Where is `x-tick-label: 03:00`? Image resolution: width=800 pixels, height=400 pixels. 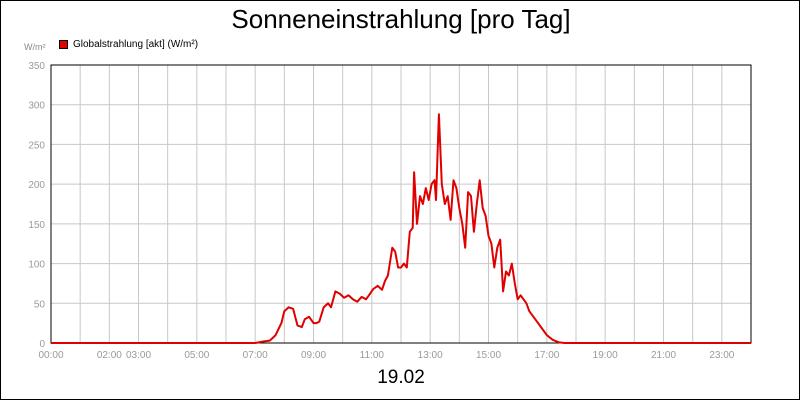
x-tick-label: 03:00 is located at coordinates (138, 355).